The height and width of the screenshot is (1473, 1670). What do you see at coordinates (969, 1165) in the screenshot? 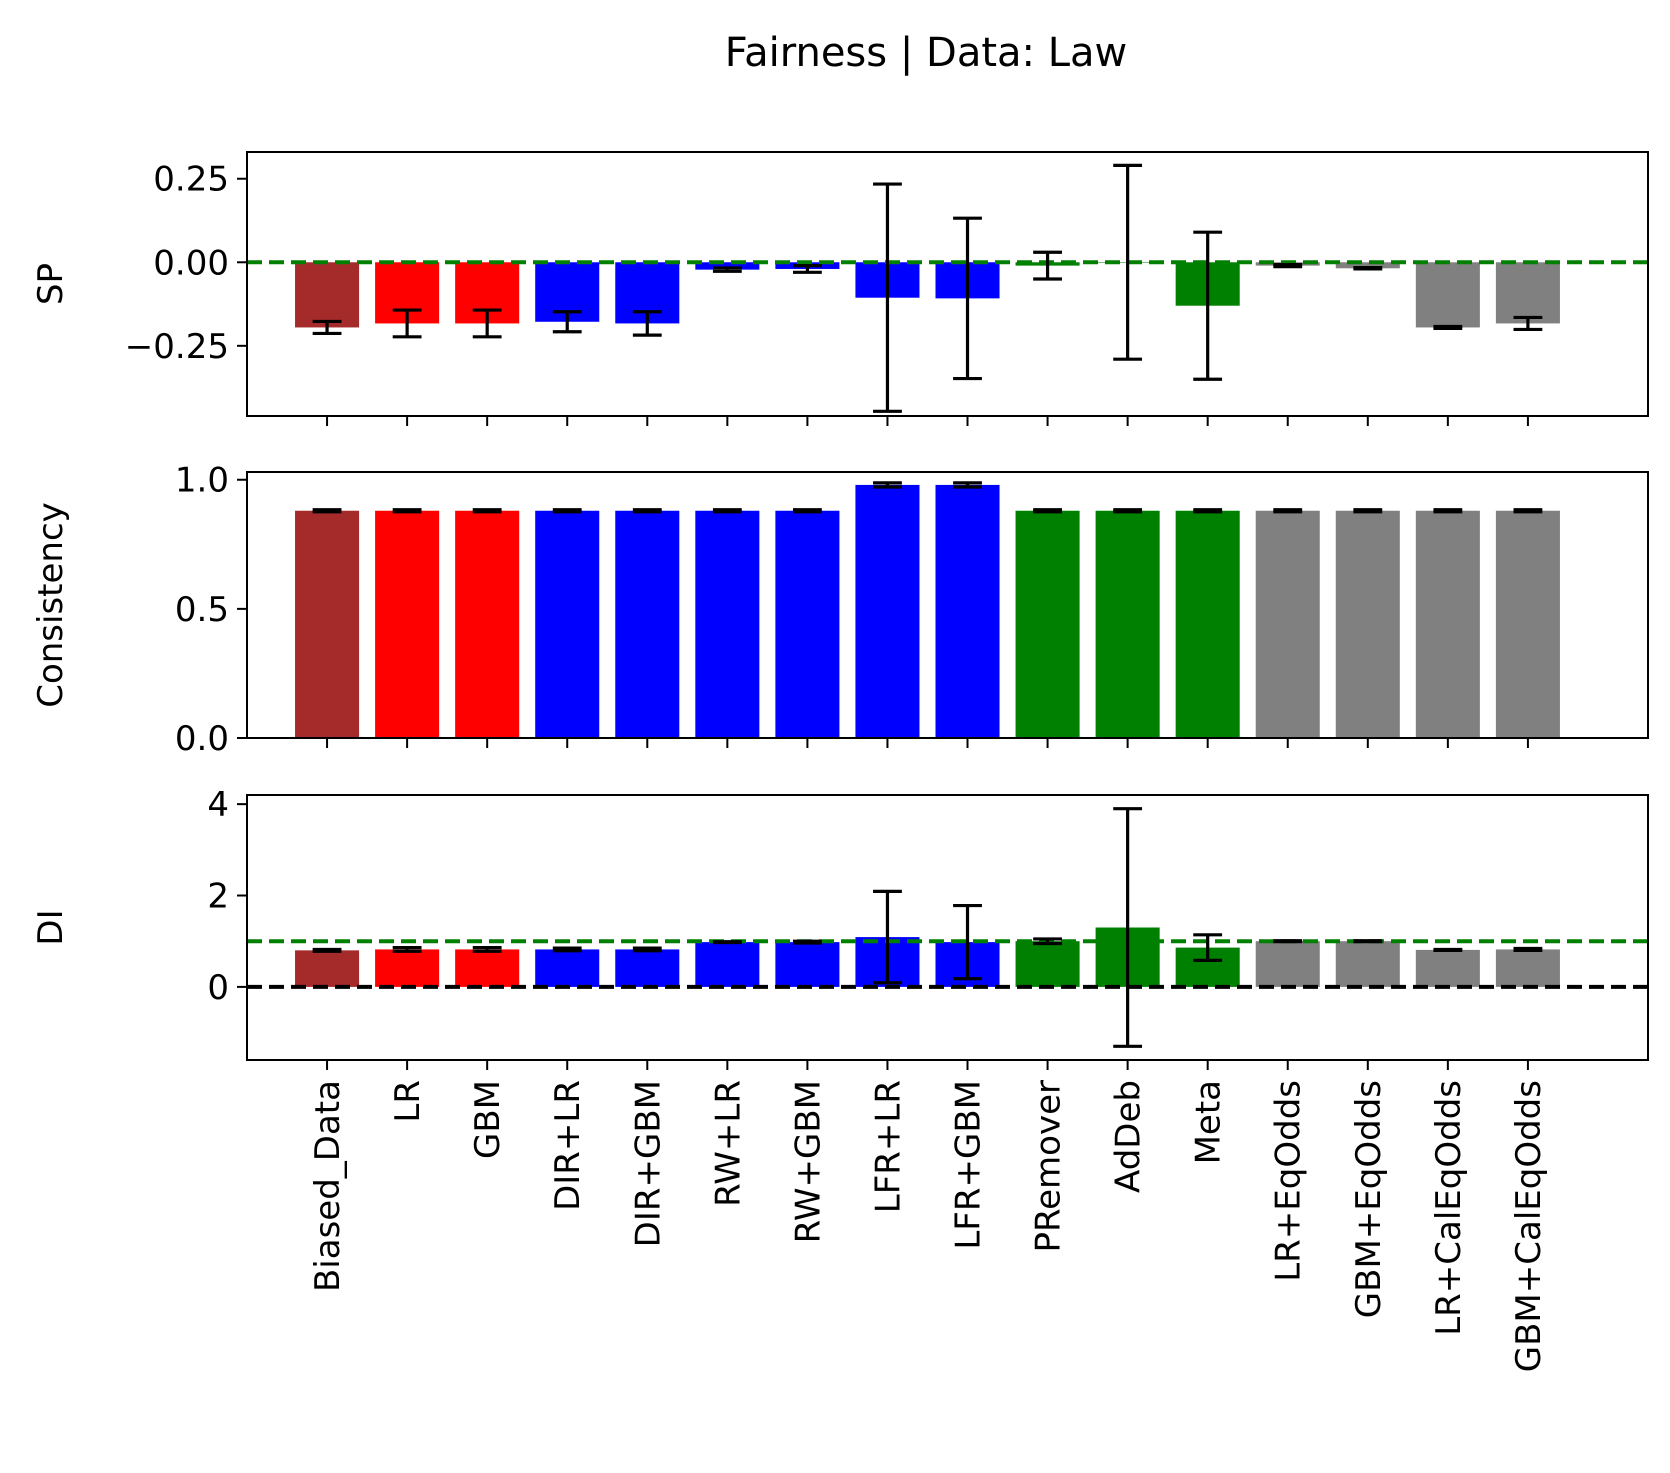
I see `x-tick-label: LFR+GBM` at bounding box center [969, 1165].